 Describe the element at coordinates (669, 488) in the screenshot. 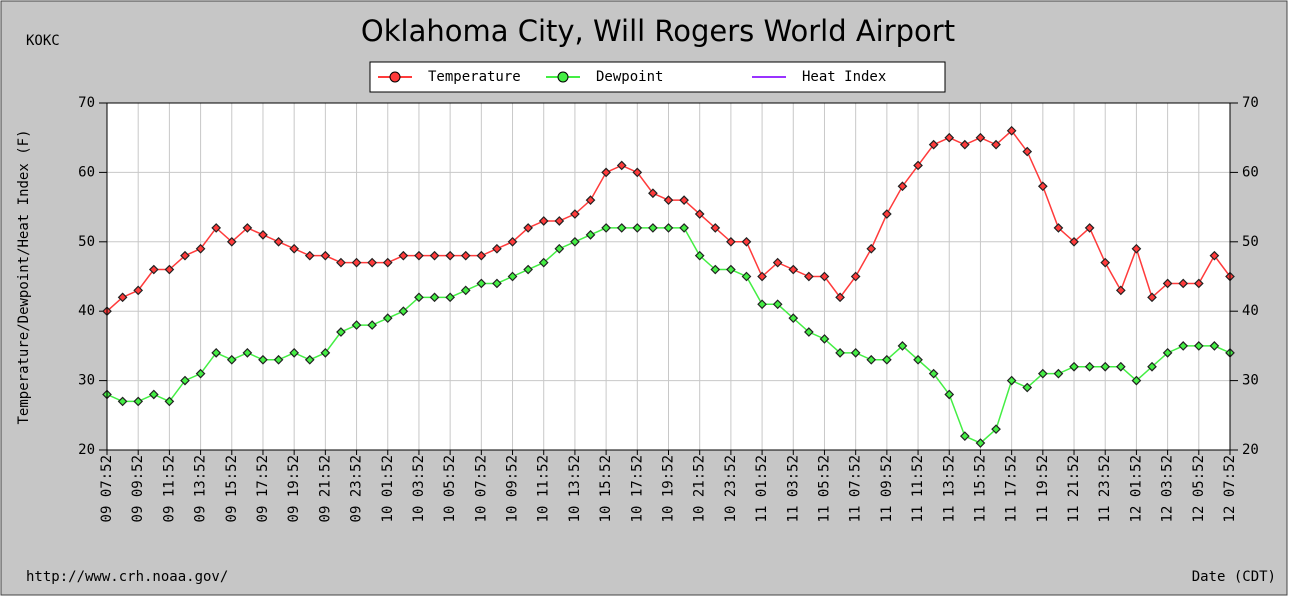

I see `x-tick-label: 10 19:52` at that location.